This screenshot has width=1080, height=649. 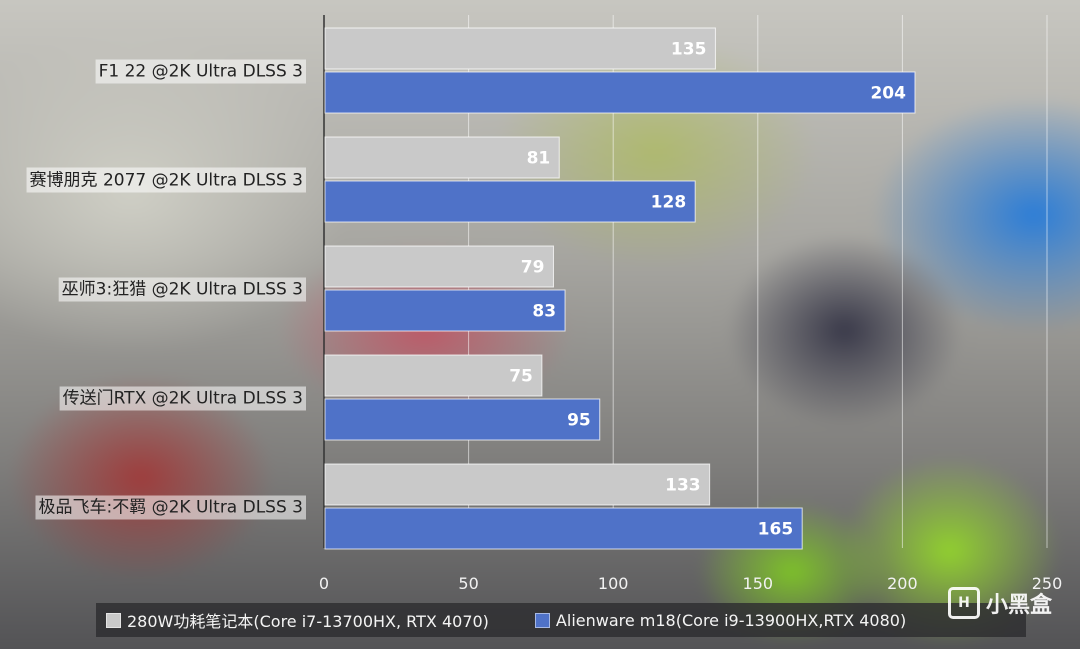 I want to click on data-label-series-b-2: 128, so click(x=669, y=203).